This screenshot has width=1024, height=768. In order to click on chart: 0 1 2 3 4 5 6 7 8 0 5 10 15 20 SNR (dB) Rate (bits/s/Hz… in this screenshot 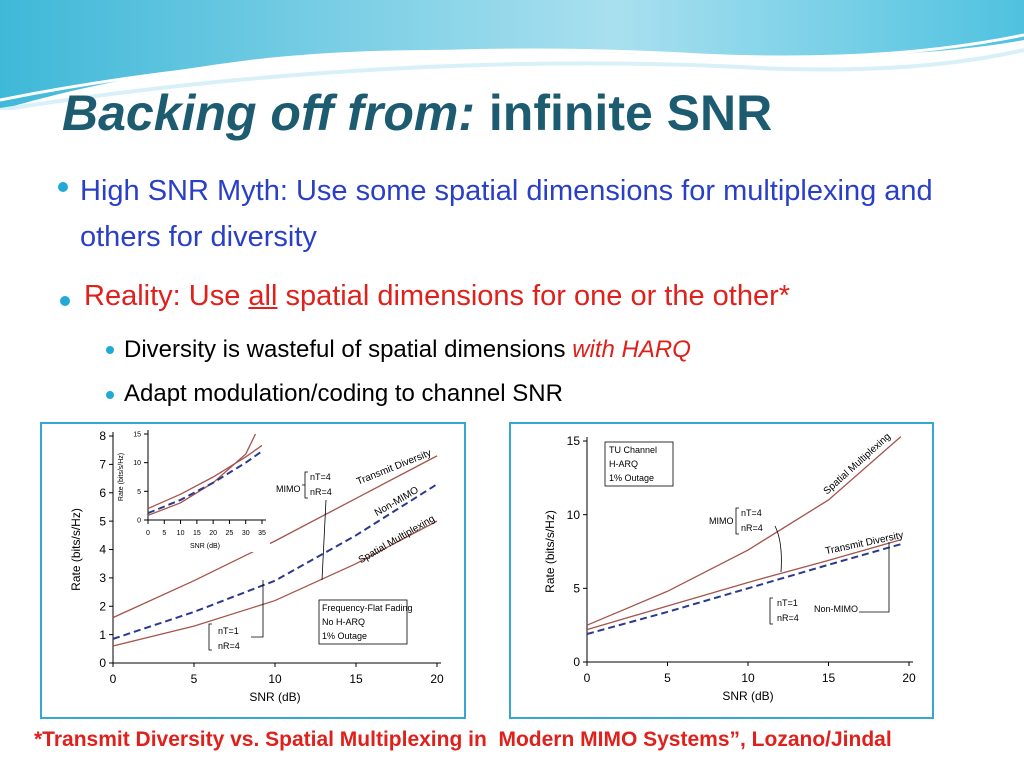, I will do `click(256, 565)`.